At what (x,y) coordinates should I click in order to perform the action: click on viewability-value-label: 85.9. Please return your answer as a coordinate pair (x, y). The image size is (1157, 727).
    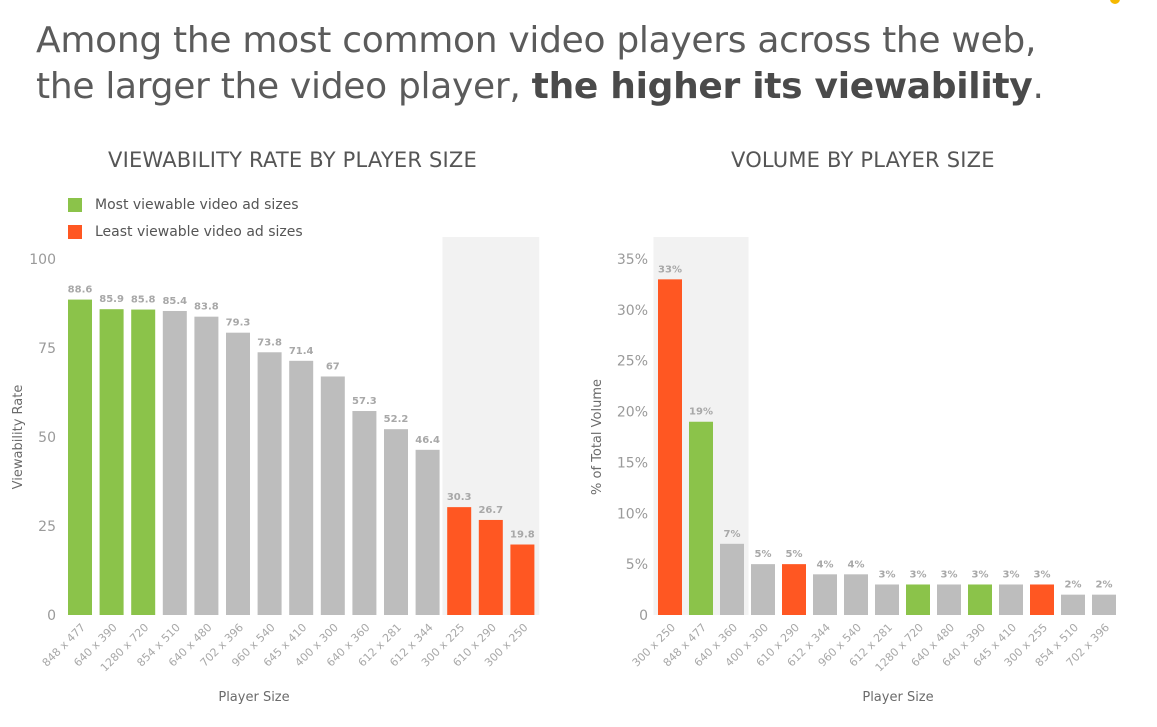
    Looking at the image, I should click on (111, 299).